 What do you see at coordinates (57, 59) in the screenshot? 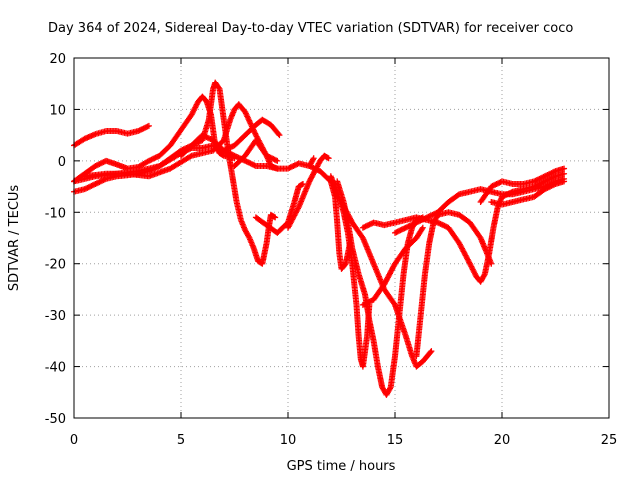
I see `y-tick-label: 20` at bounding box center [57, 59].